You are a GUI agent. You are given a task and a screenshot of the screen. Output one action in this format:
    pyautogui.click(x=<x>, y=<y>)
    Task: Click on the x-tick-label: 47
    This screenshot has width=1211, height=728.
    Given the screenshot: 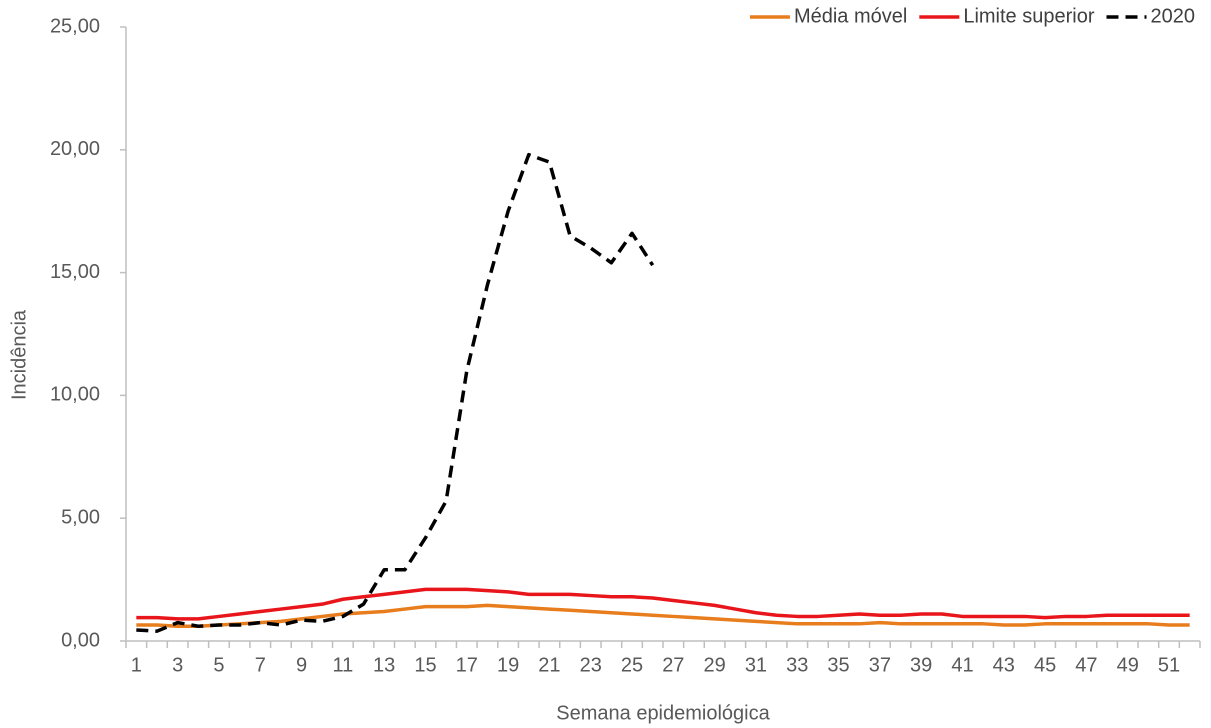 What is the action you would take?
    pyautogui.click(x=1086, y=665)
    